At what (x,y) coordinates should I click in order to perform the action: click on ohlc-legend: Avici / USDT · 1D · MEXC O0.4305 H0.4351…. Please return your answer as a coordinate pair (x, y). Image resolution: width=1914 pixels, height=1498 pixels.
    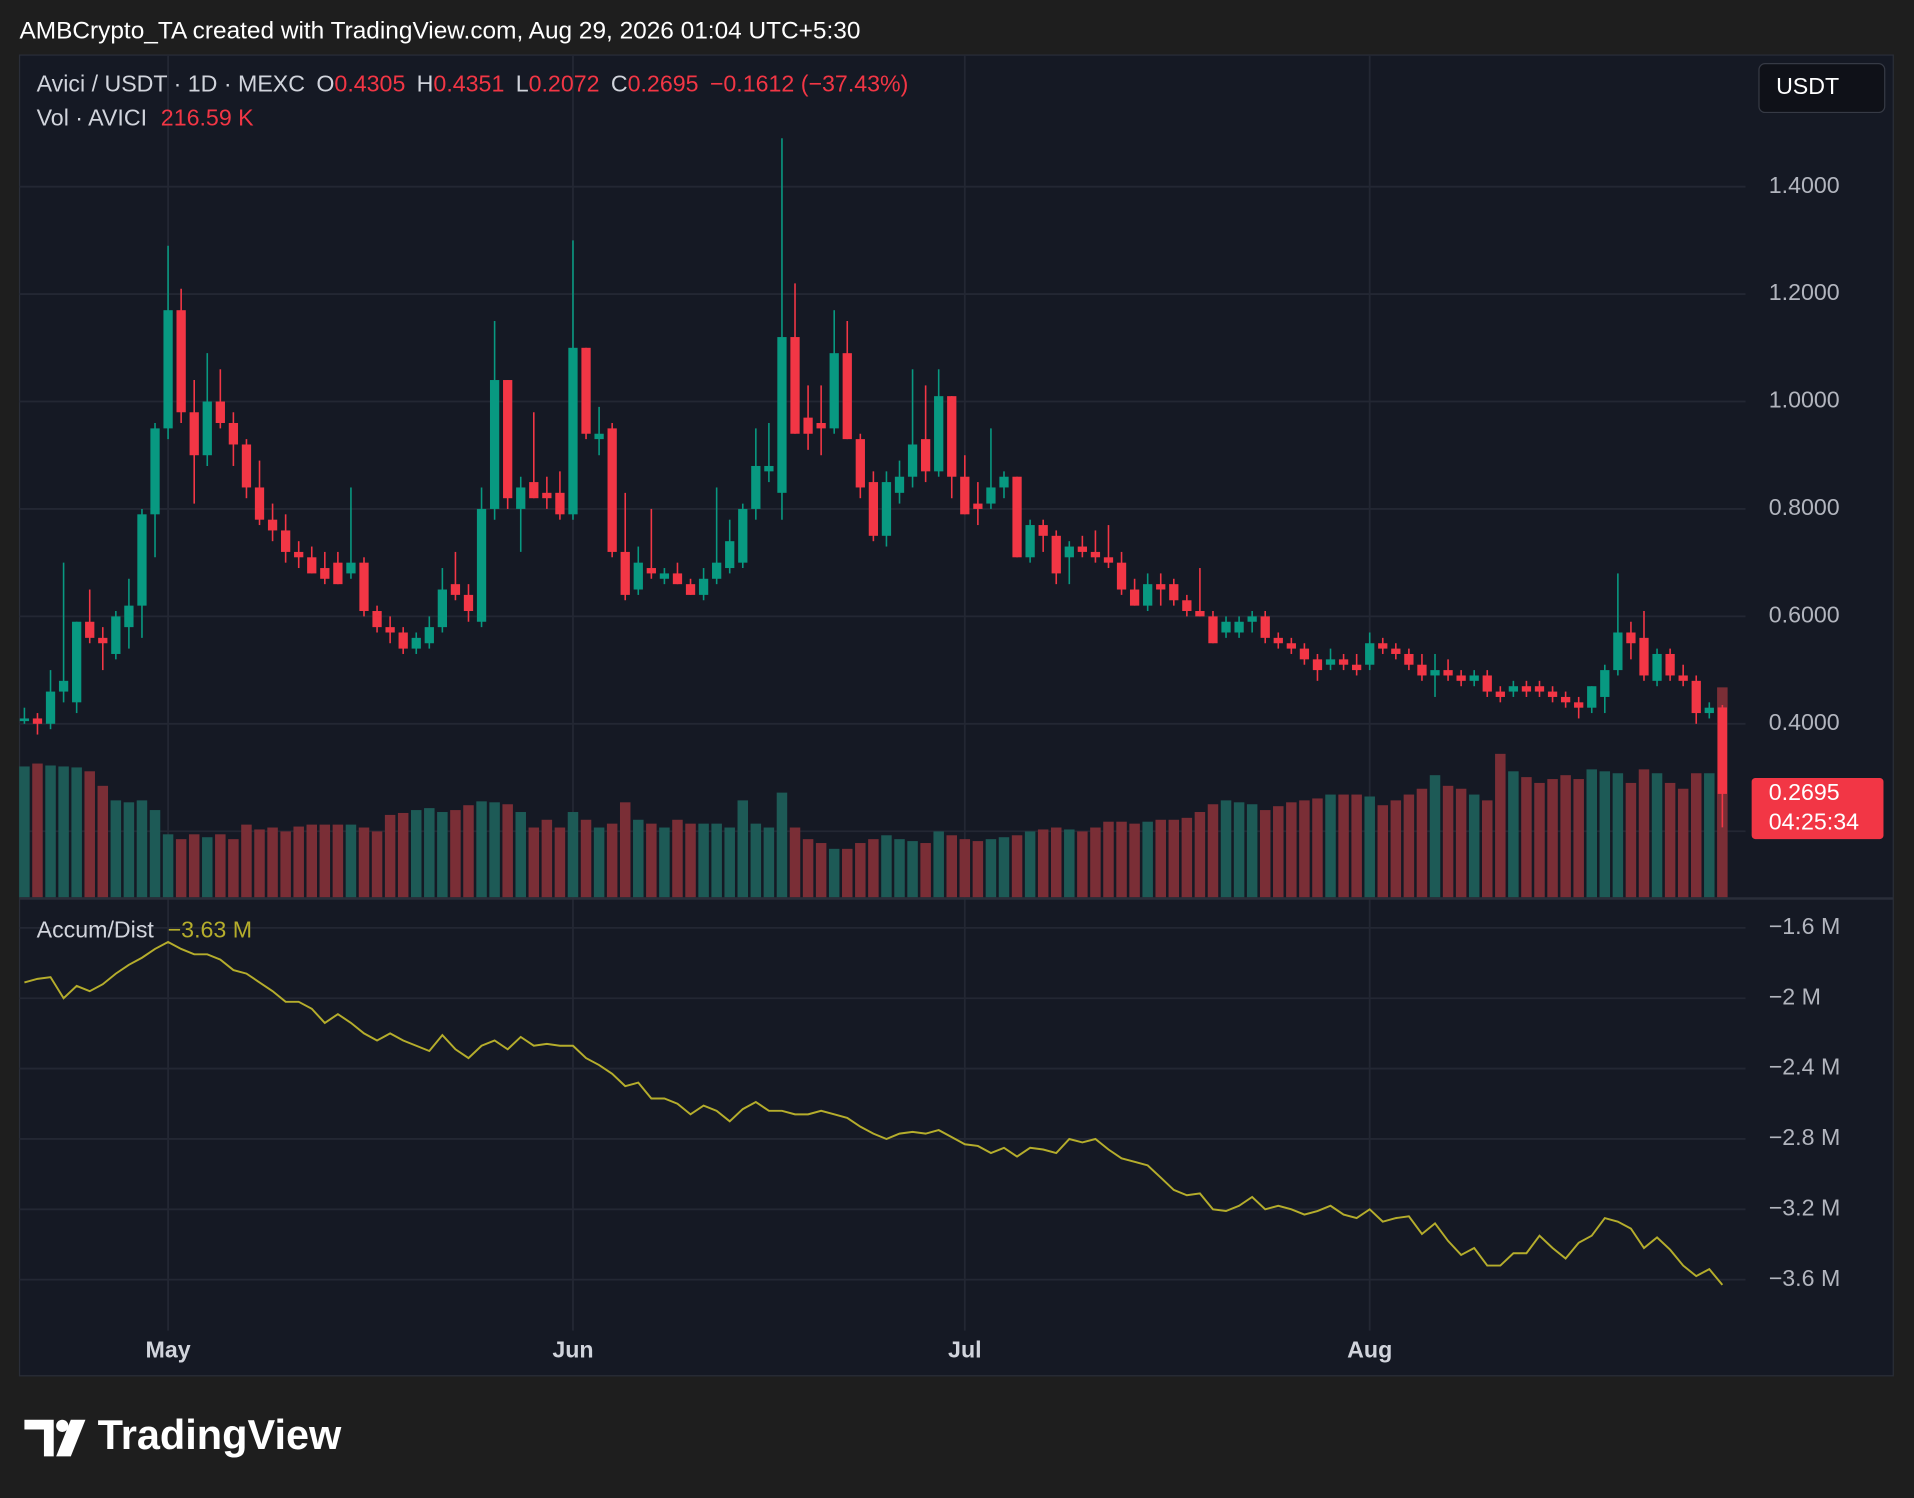
    Looking at the image, I should click on (473, 84).